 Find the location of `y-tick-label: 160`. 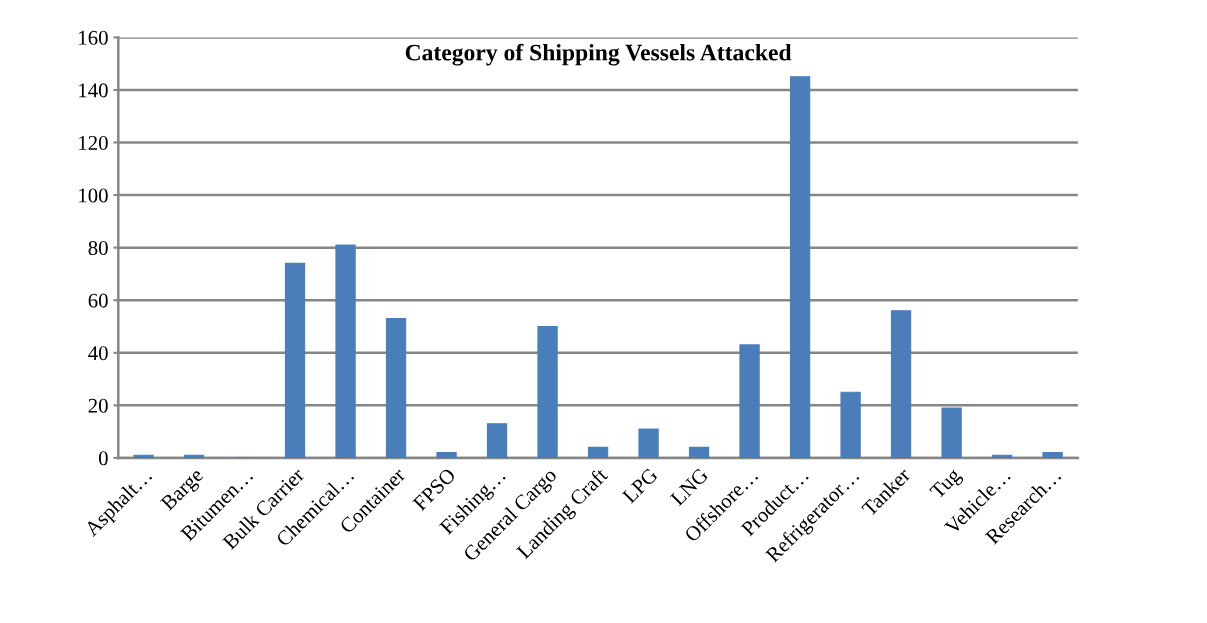

y-tick-label: 160 is located at coordinates (93, 37).